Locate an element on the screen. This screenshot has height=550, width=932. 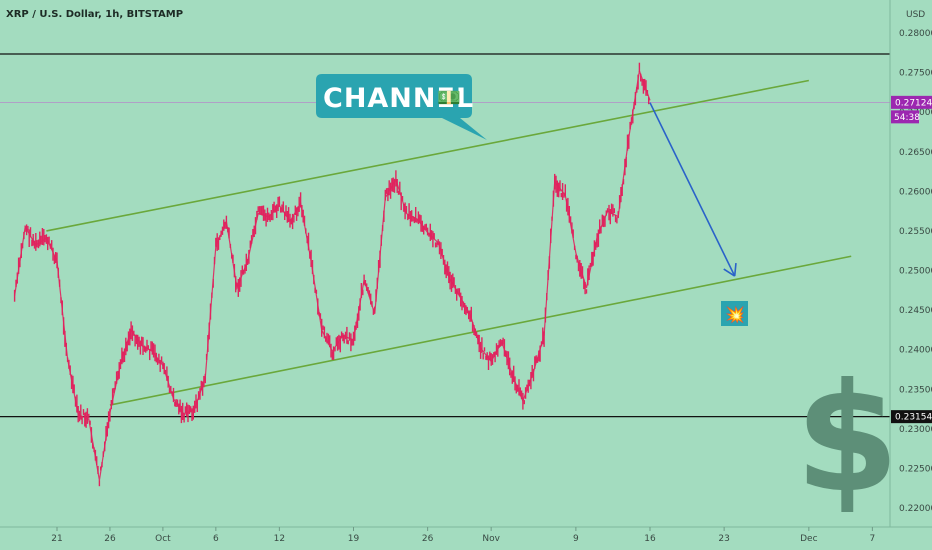
time-tick-label: 23 is located at coordinates (723, 539).